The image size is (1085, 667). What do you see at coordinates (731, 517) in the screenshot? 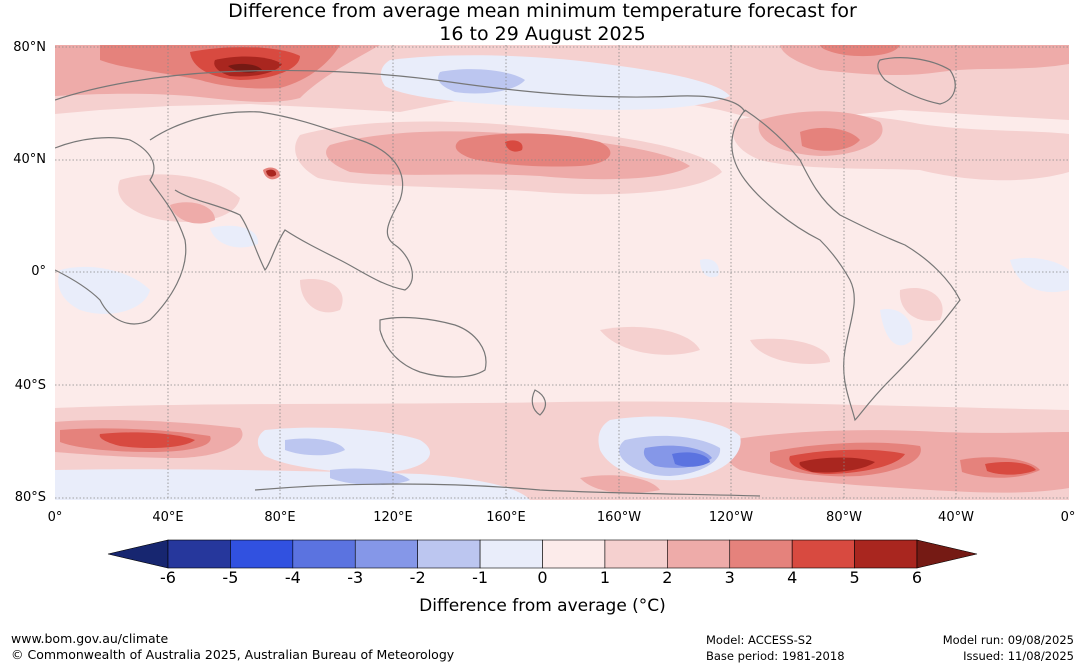
I see `lon-label-120w: 120°W` at bounding box center [731, 517].